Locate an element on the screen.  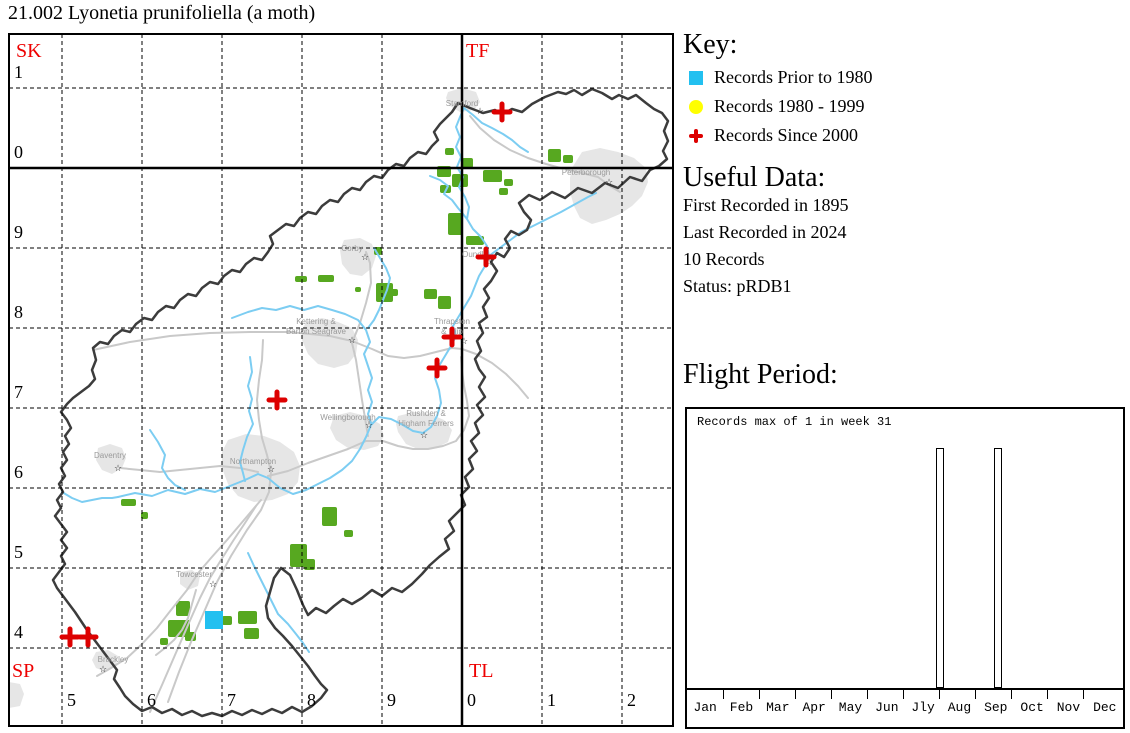
red-cross-icon is located at coordinates (696, 135).